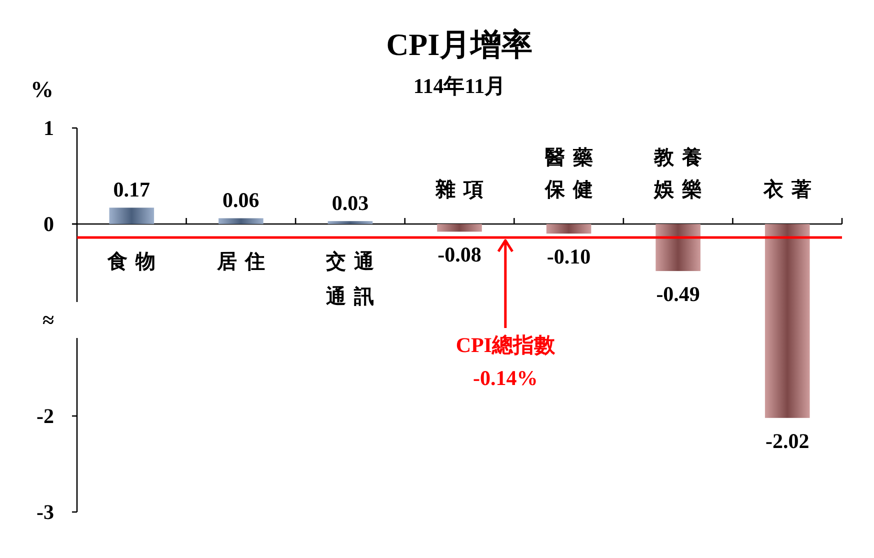 This screenshot has width=874, height=558. Describe the element at coordinates (506, 361) in the screenshot. I see `ref-line-label: CPI總指數 -0.14%` at that location.